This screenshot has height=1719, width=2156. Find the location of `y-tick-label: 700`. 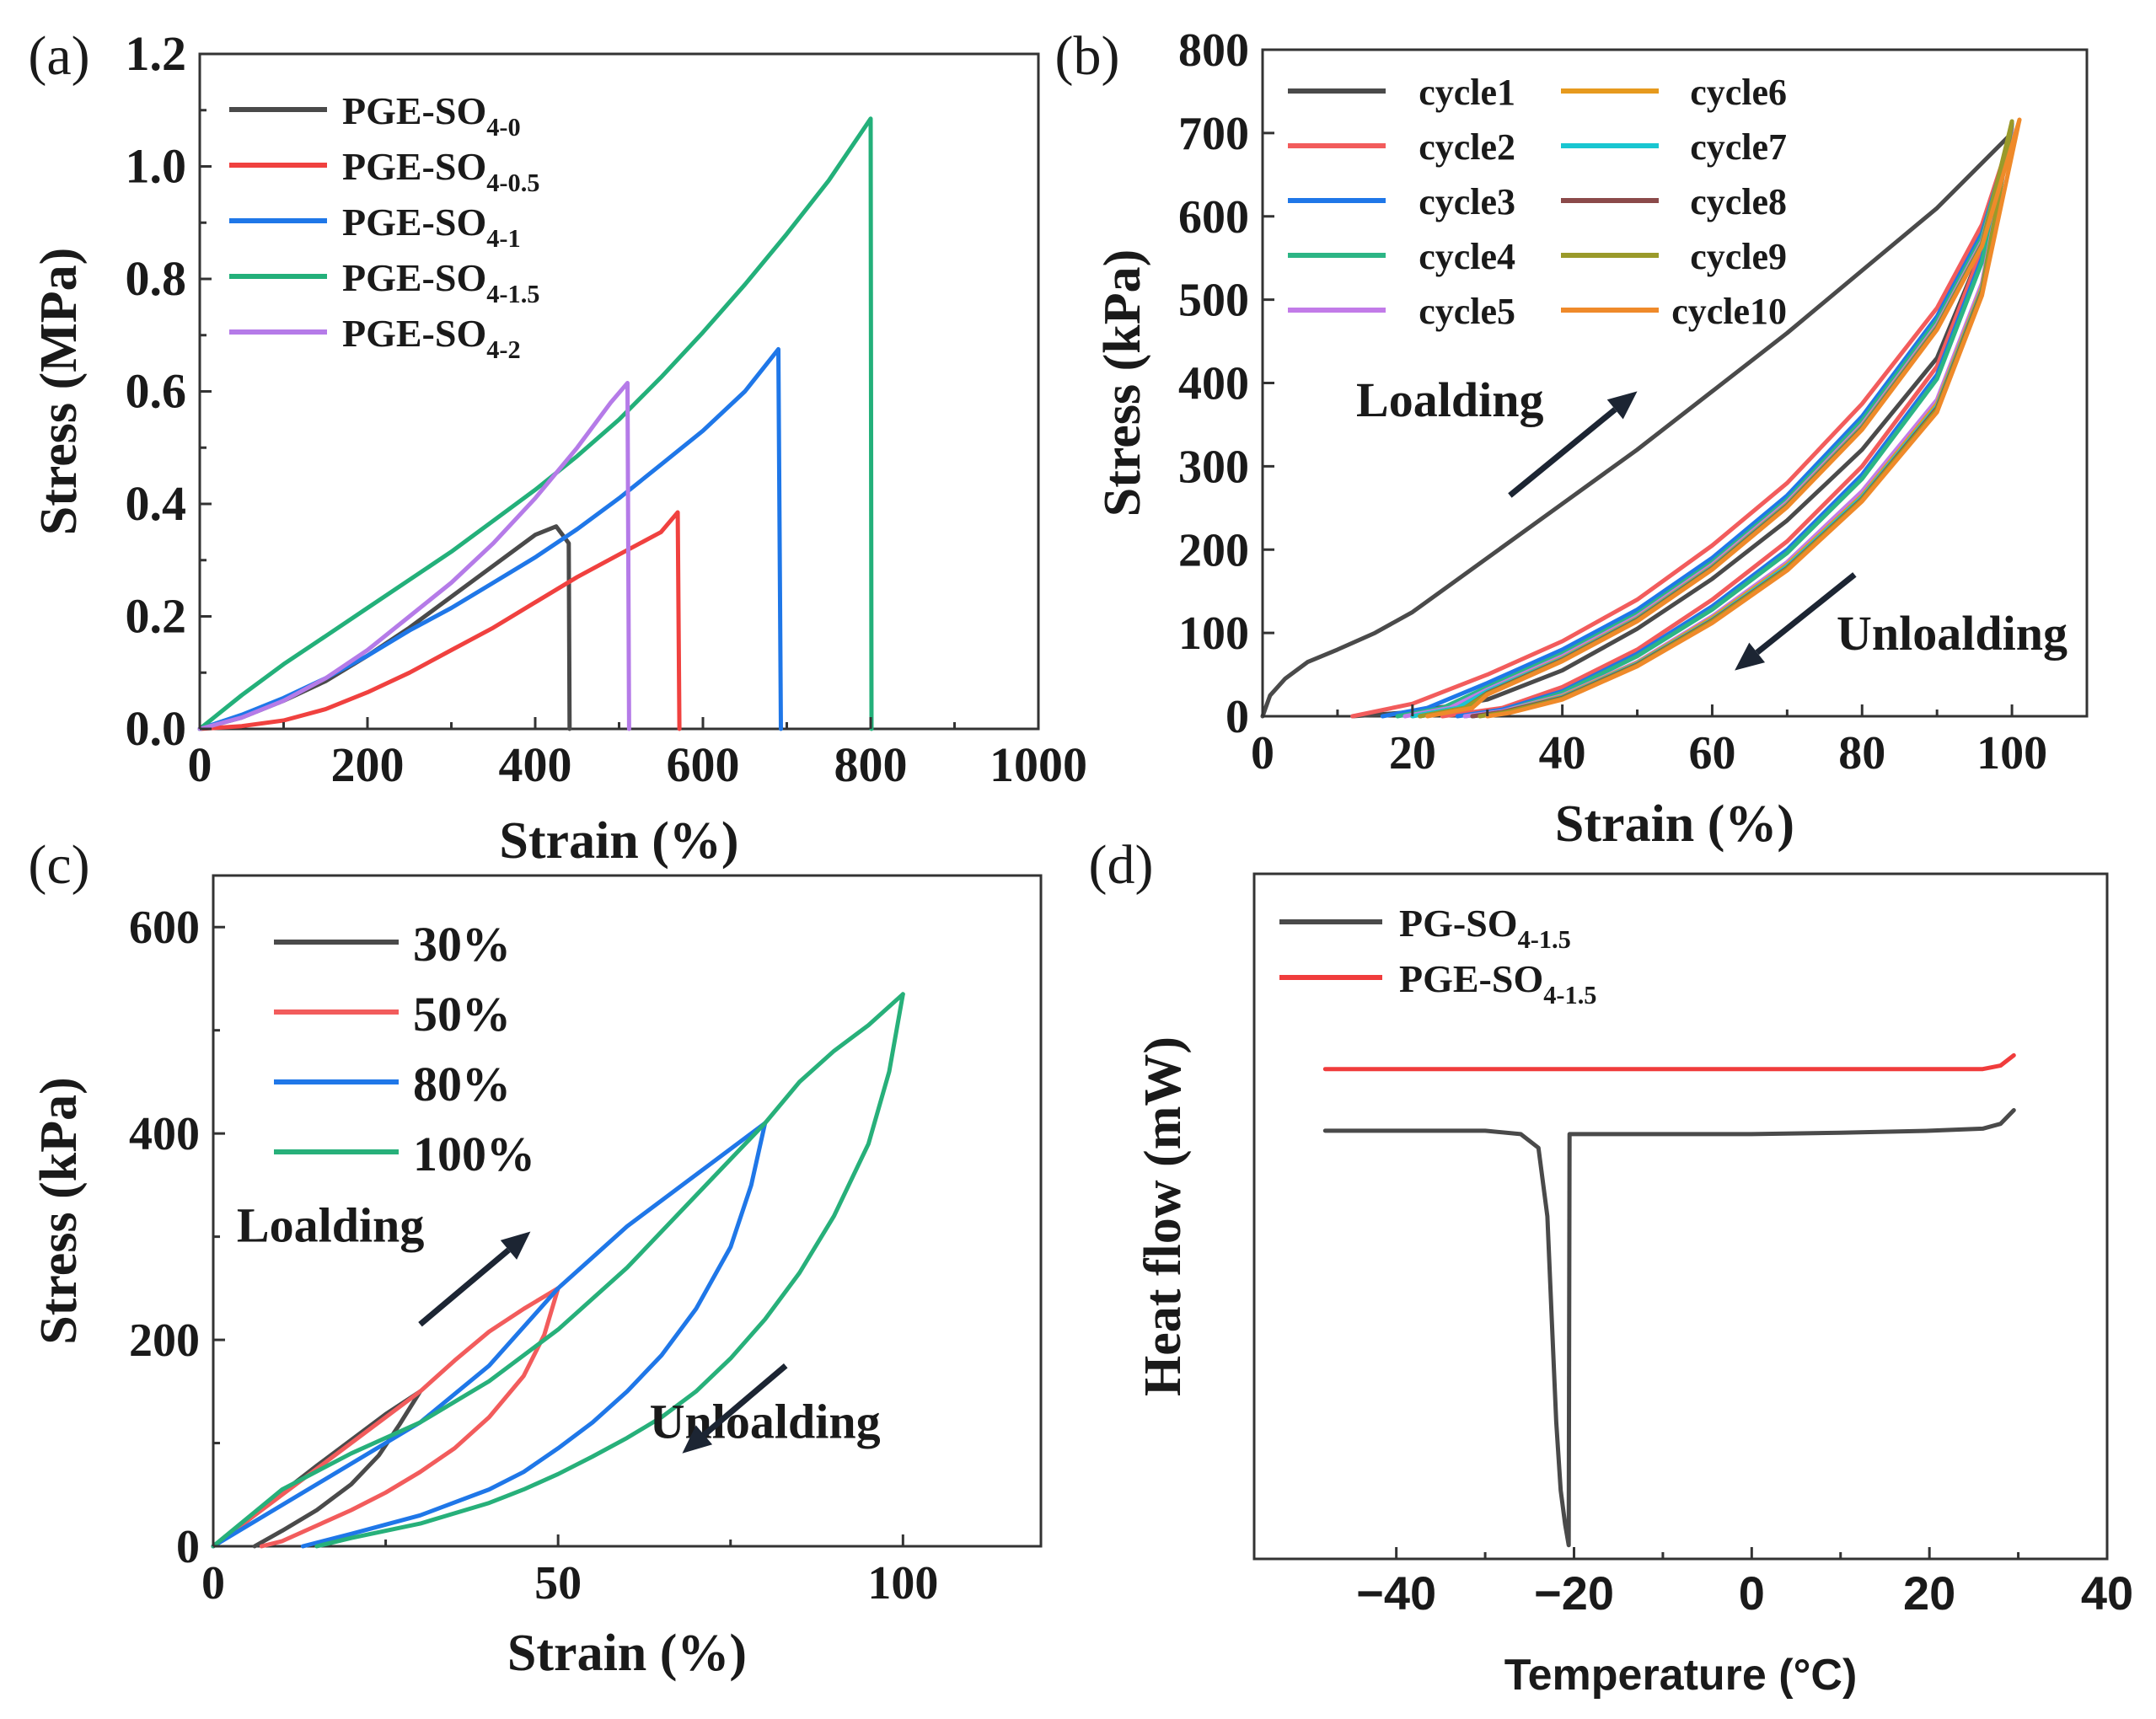

y-tick-label: 700 is located at coordinates (1213, 134).